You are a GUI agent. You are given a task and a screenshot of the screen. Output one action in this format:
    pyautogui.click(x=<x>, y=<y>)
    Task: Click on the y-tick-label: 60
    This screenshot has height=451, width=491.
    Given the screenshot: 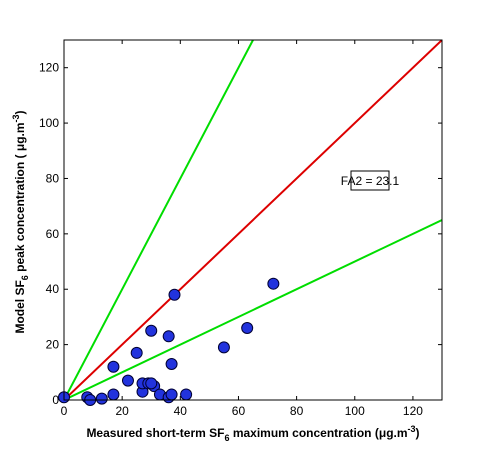 What is the action you would take?
    pyautogui.click(x=53, y=234)
    